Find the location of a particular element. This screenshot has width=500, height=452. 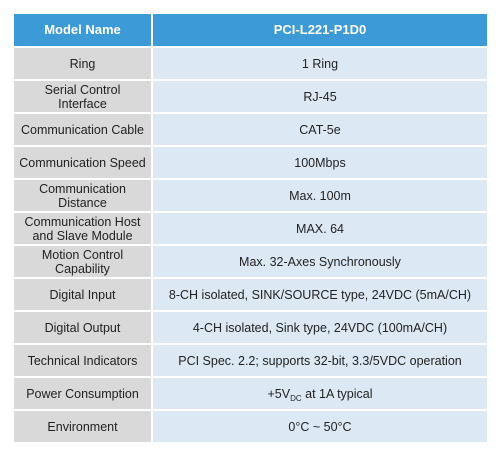

row-label: Motion Control Capability is located at coordinates (82, 261).